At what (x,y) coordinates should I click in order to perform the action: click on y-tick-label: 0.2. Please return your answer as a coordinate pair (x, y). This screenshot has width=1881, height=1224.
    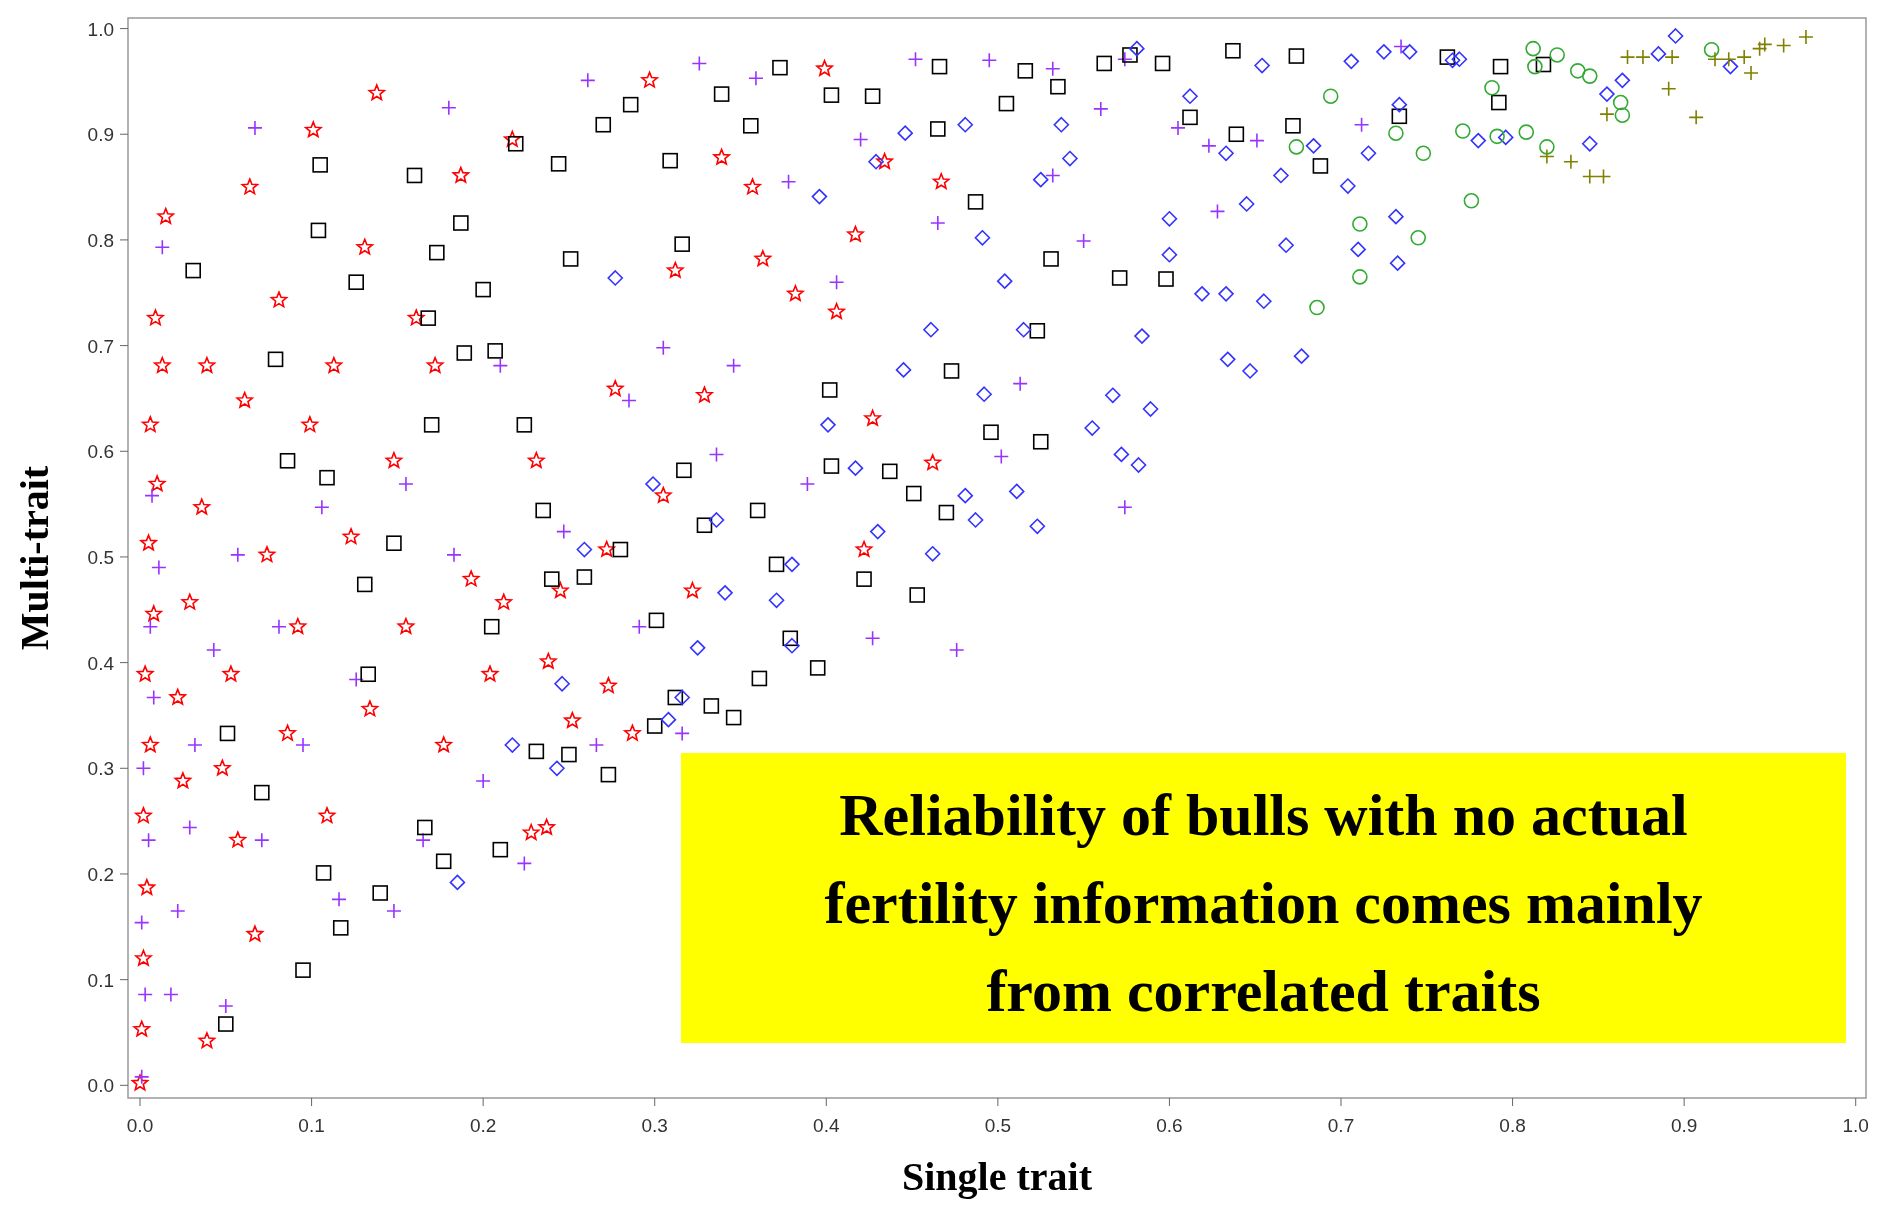
    Looking at the image, I should click on (100, 874).